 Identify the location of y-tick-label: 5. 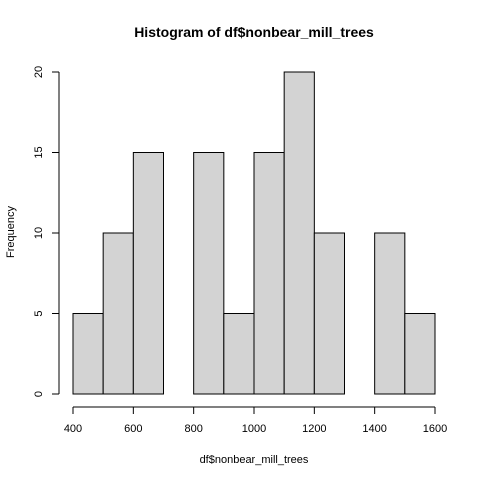
(39, 313).